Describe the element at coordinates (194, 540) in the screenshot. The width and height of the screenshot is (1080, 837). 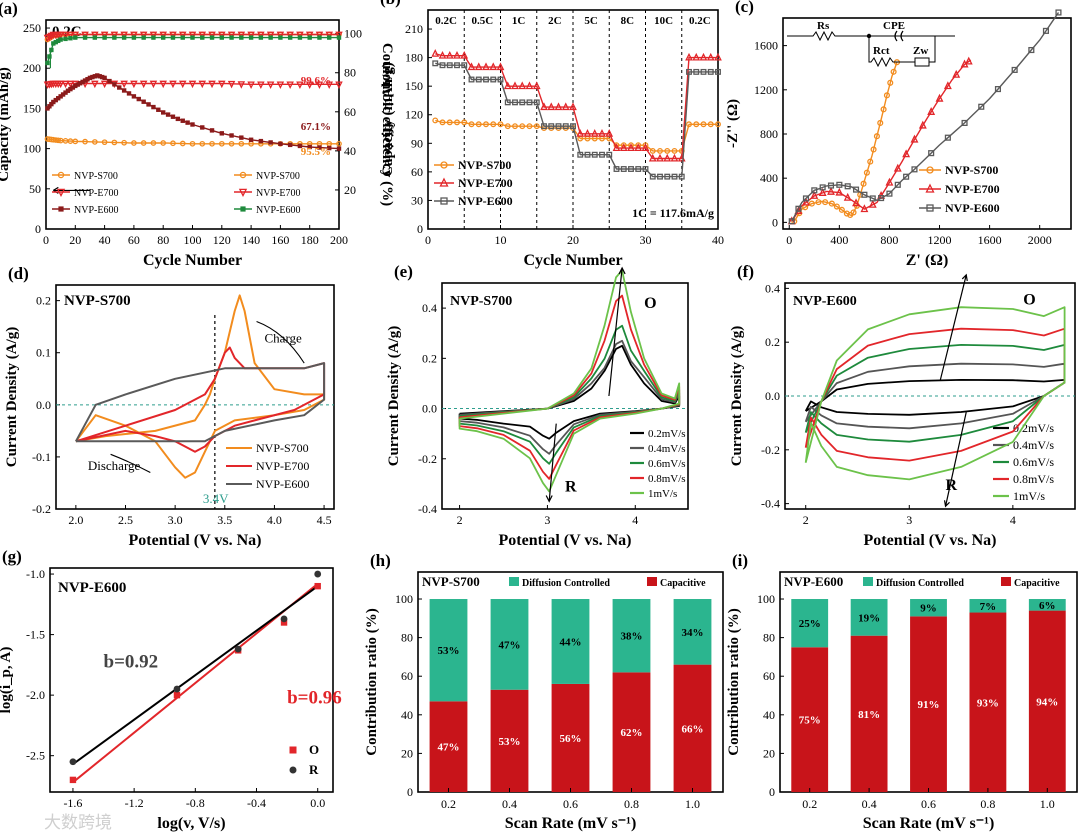
I see `x-axis-label: Potential (V vs. Na)` at that location.